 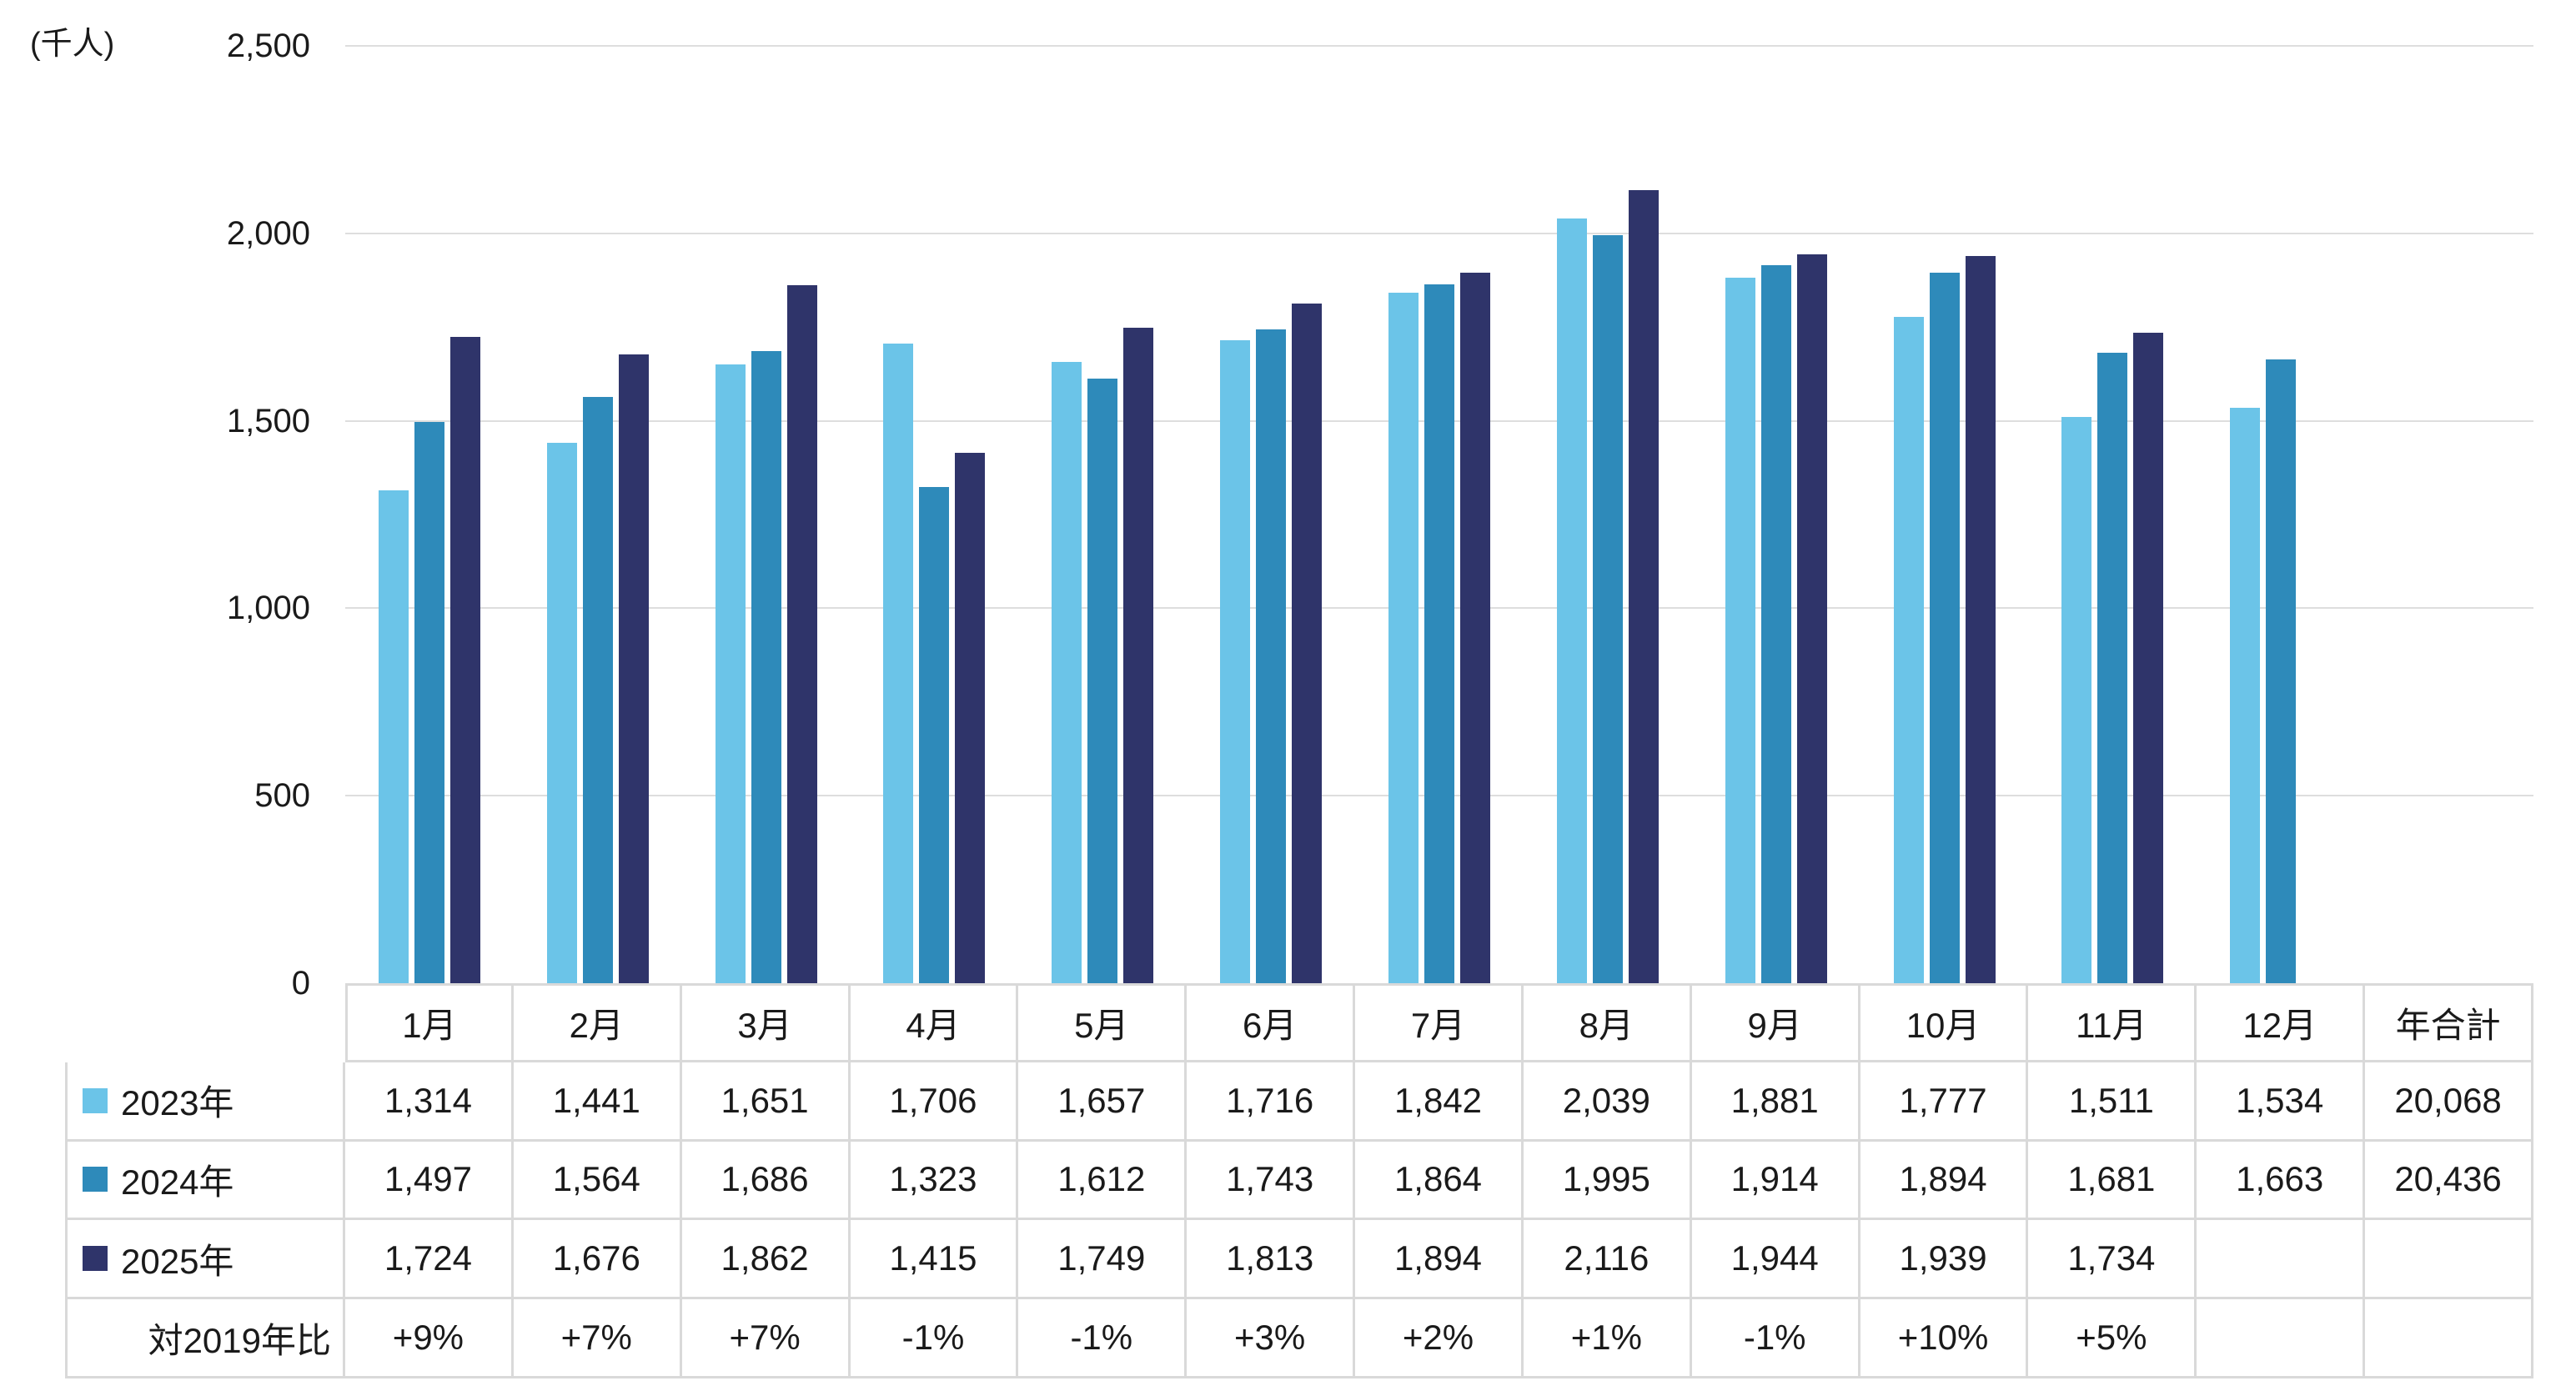 I want to click on comparison-cell-m10: +10%, so click(x=1944, y=1338).